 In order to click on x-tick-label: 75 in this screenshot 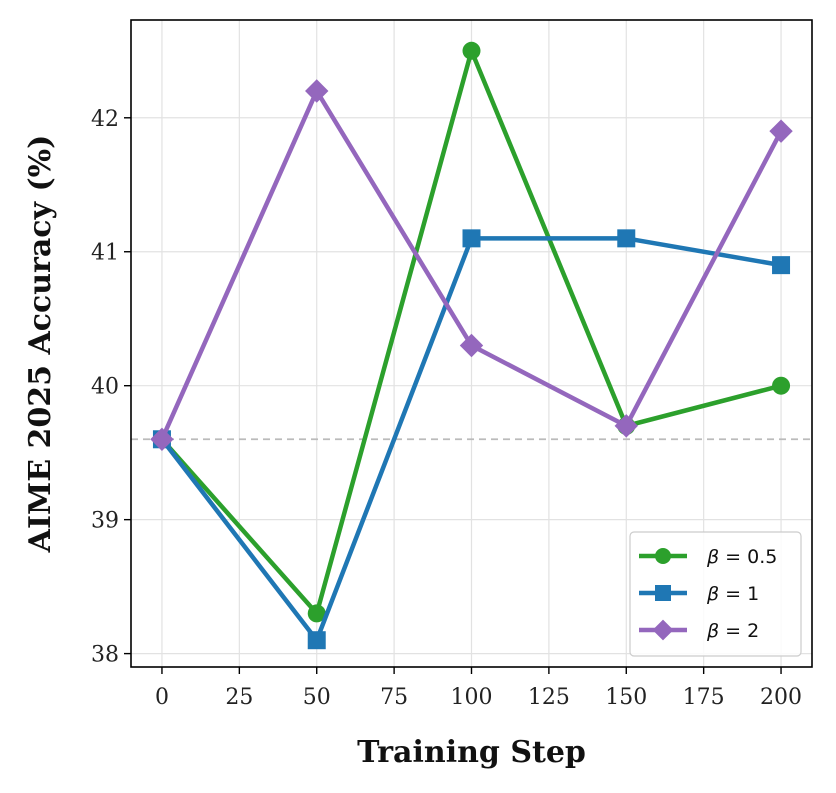, I will do `click(394, 697)`.